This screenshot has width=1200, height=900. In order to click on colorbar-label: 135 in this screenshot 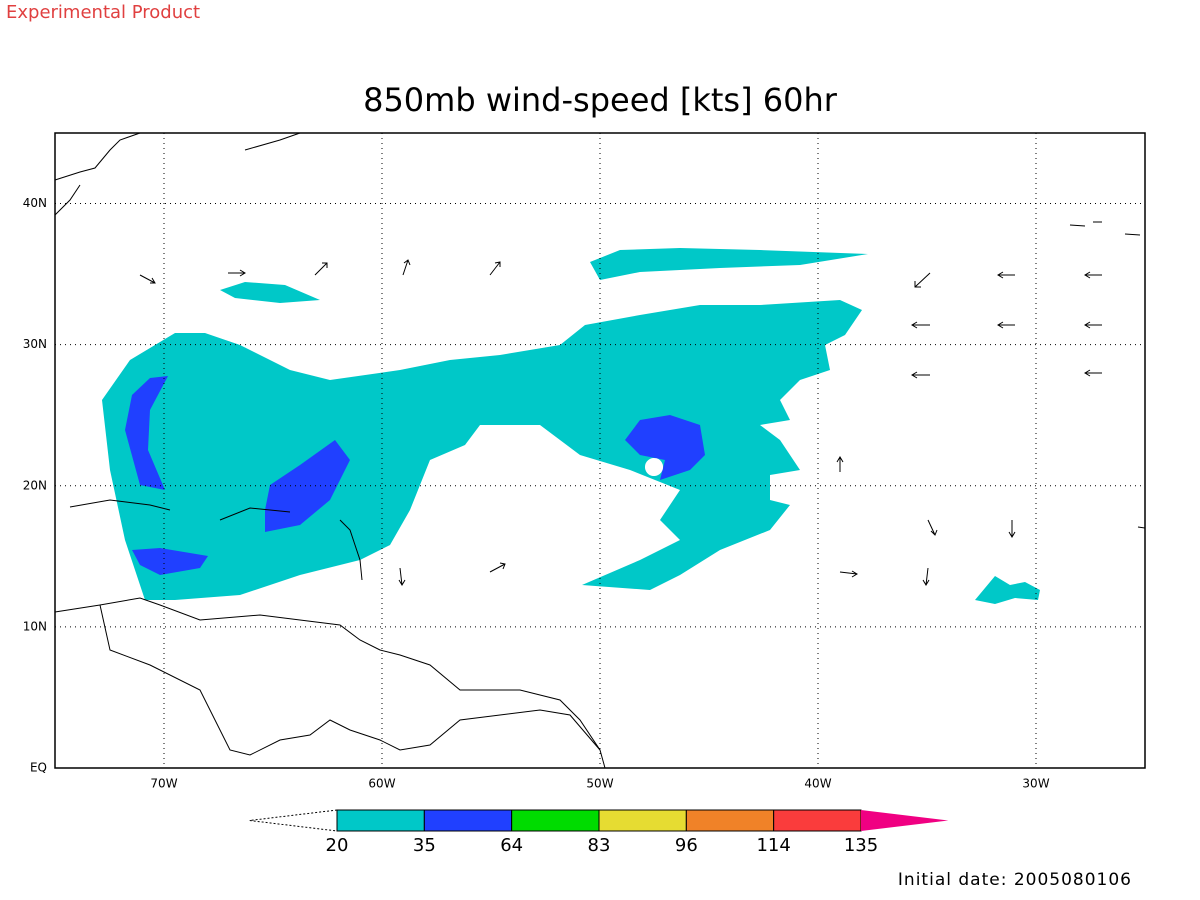, I will do `click(861, 845)`.